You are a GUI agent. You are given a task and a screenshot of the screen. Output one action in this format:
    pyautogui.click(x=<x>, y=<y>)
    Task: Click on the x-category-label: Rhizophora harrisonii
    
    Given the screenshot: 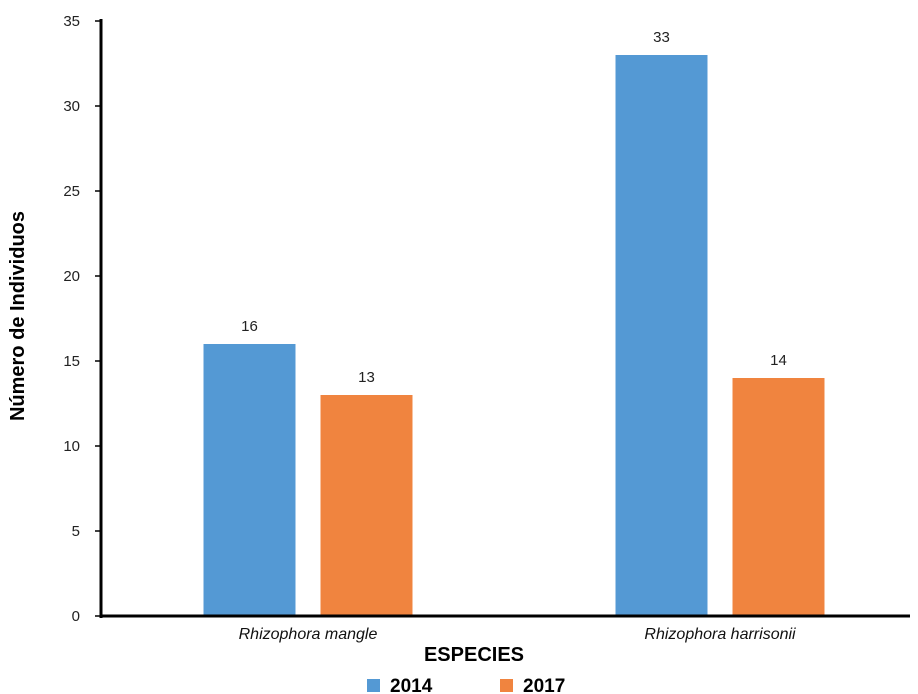 What is the action you would take?
    pyautogui.click(x=720, y=634)
    